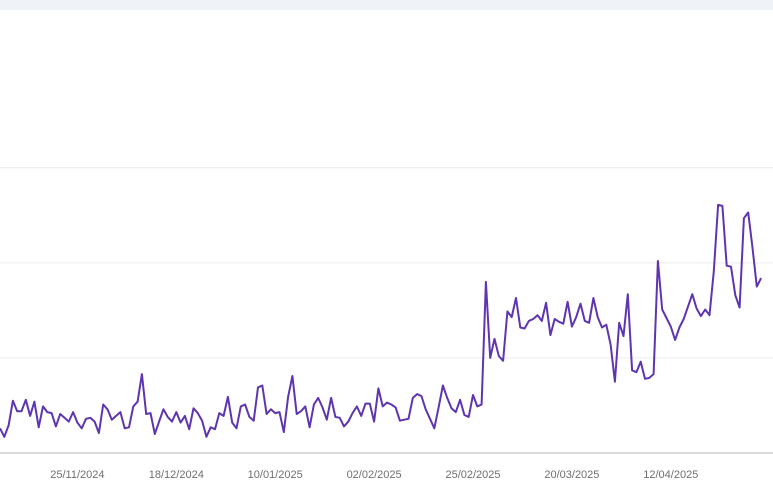 The height and width of the screenshot is (498, 773). What do you see at coordinates (374, 475) in the screenshot?
I see `x-tick-label: 02/02/2025` at bounding box center [374, 475].